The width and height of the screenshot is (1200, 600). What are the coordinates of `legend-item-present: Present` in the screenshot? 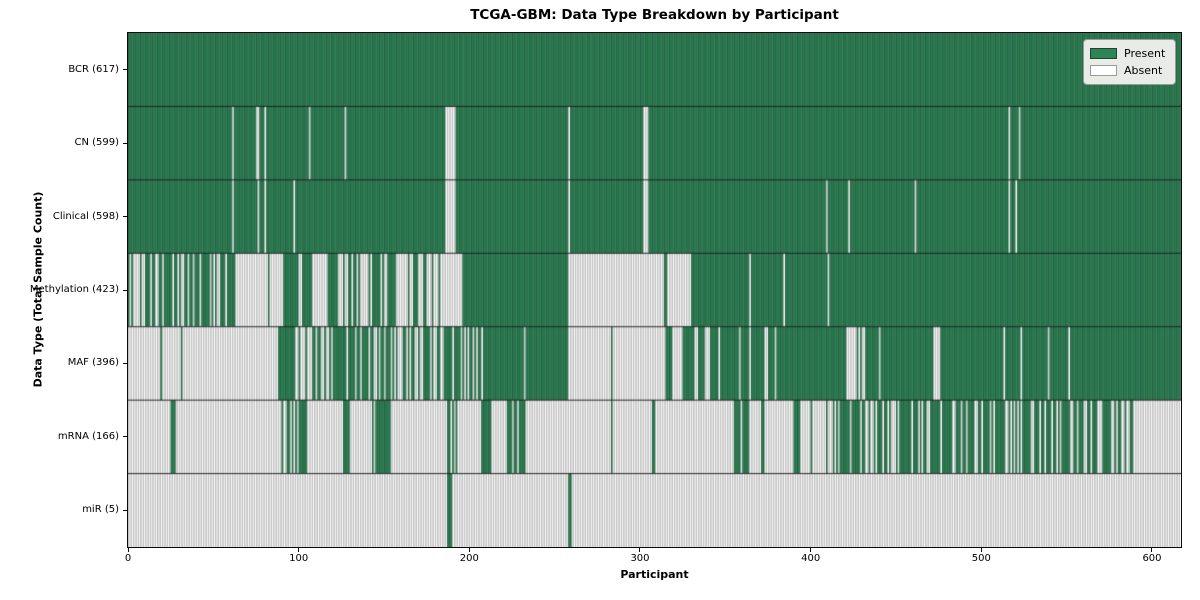 It's located at (1129, 53).